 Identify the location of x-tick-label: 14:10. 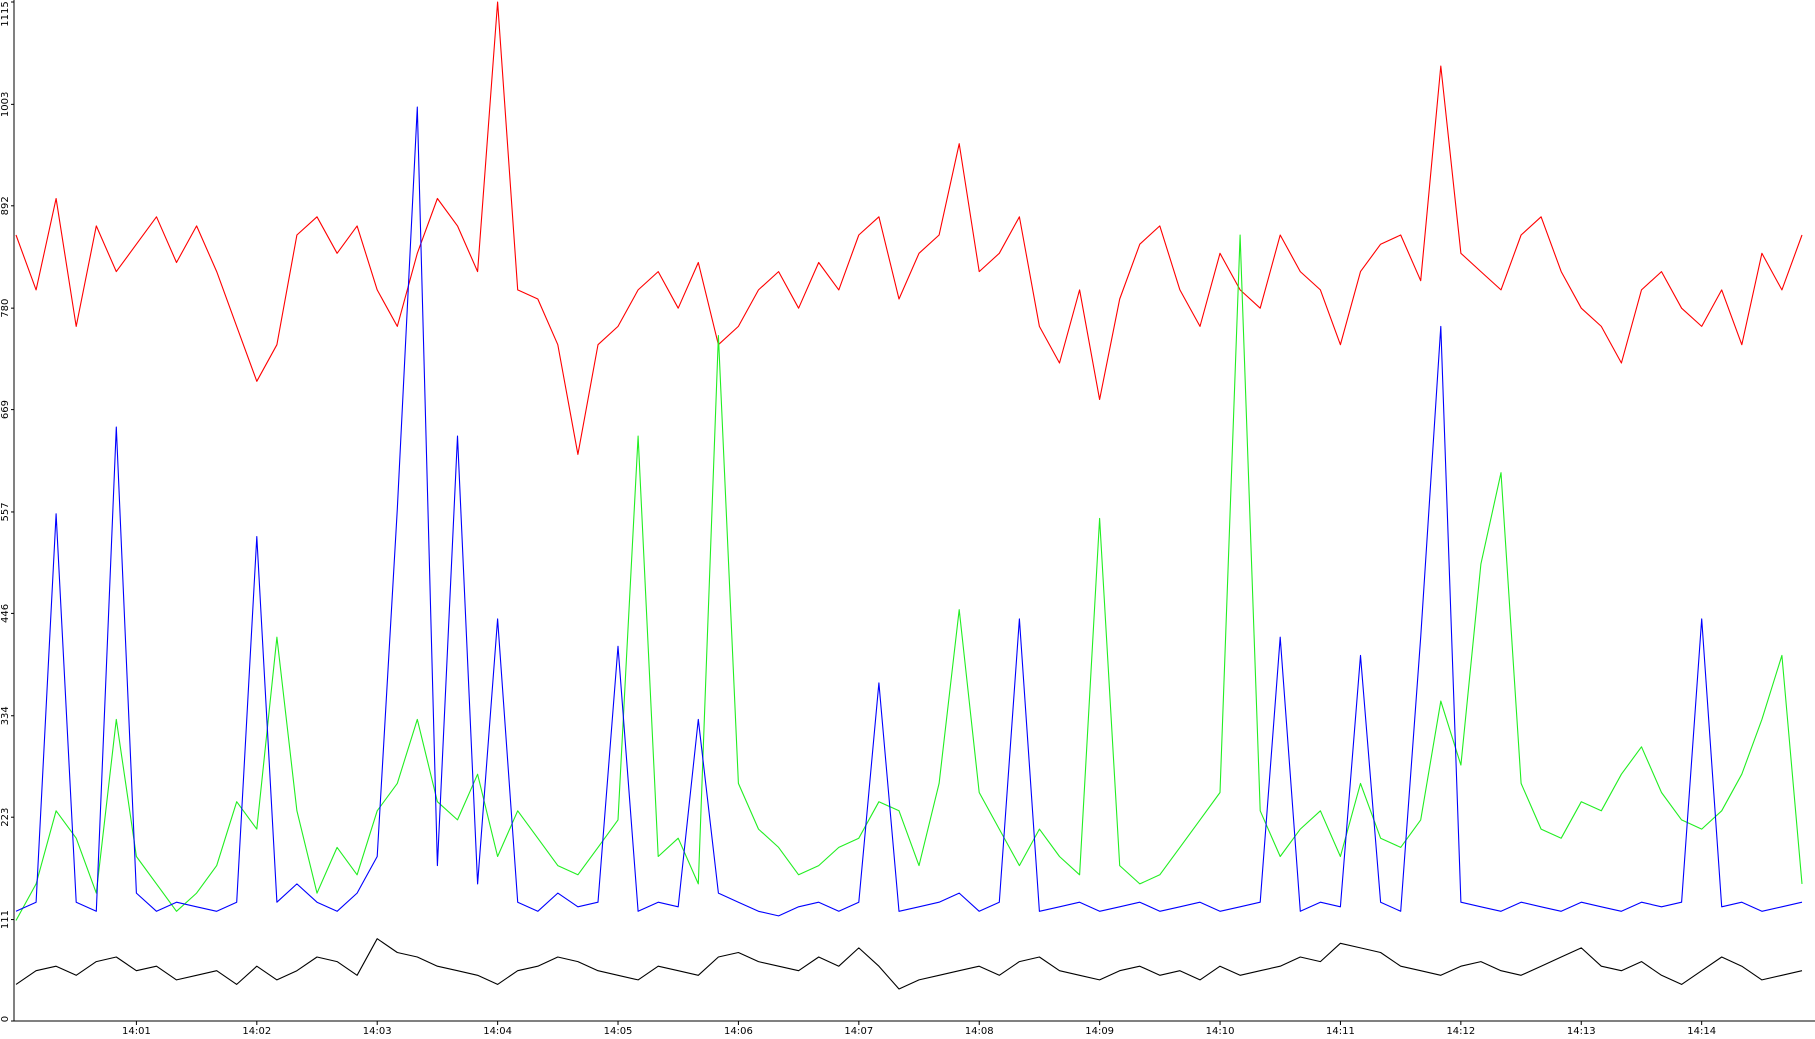
(1220, 1031).